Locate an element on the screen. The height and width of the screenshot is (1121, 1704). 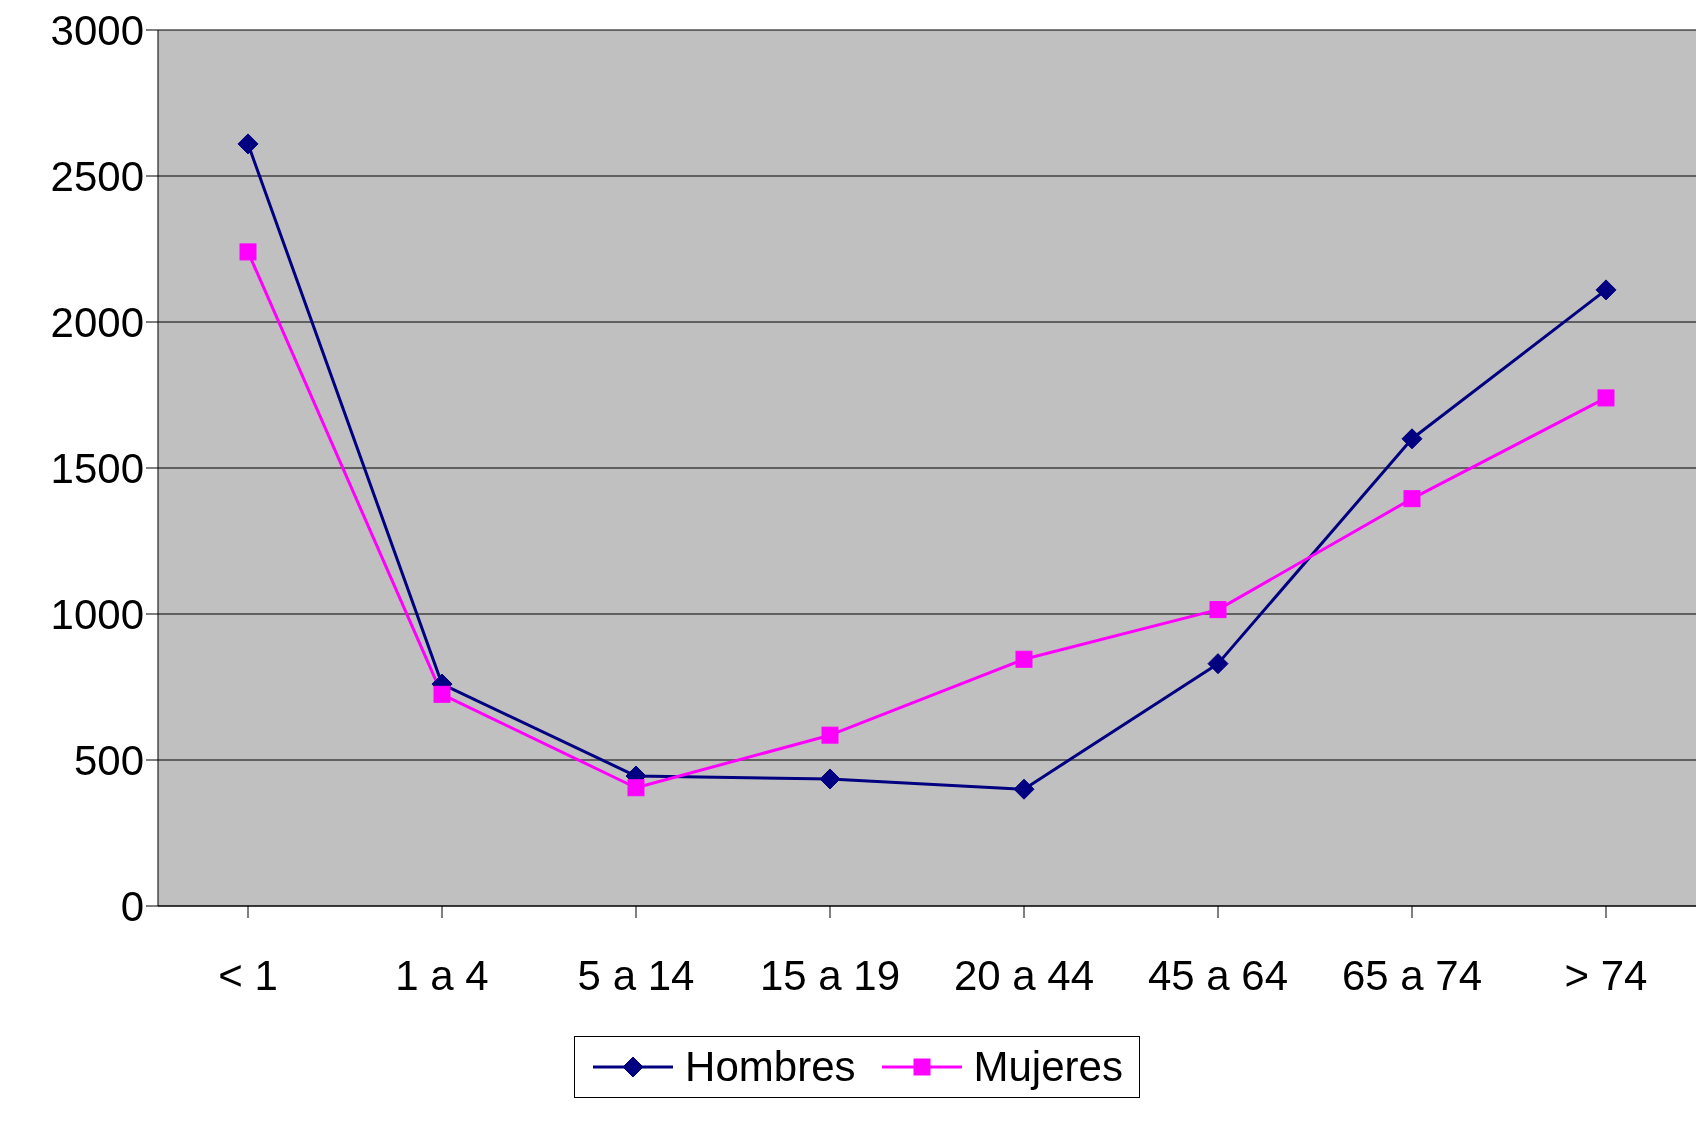
legend-label: Mujeres is located at coordinates (1048, 1067).